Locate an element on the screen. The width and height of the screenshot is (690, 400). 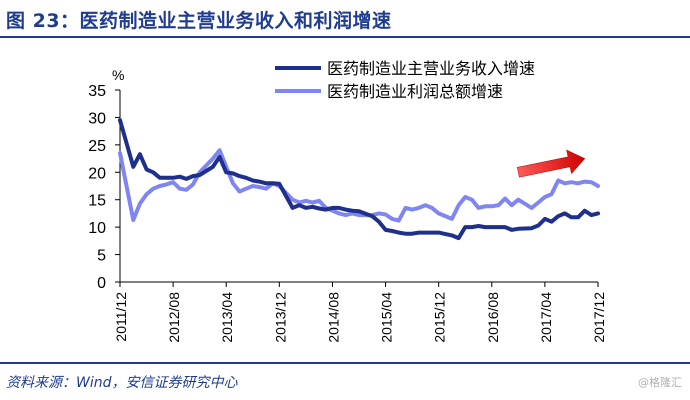
x-tick-label: 2017/04 is located at coordinates (546, 317).